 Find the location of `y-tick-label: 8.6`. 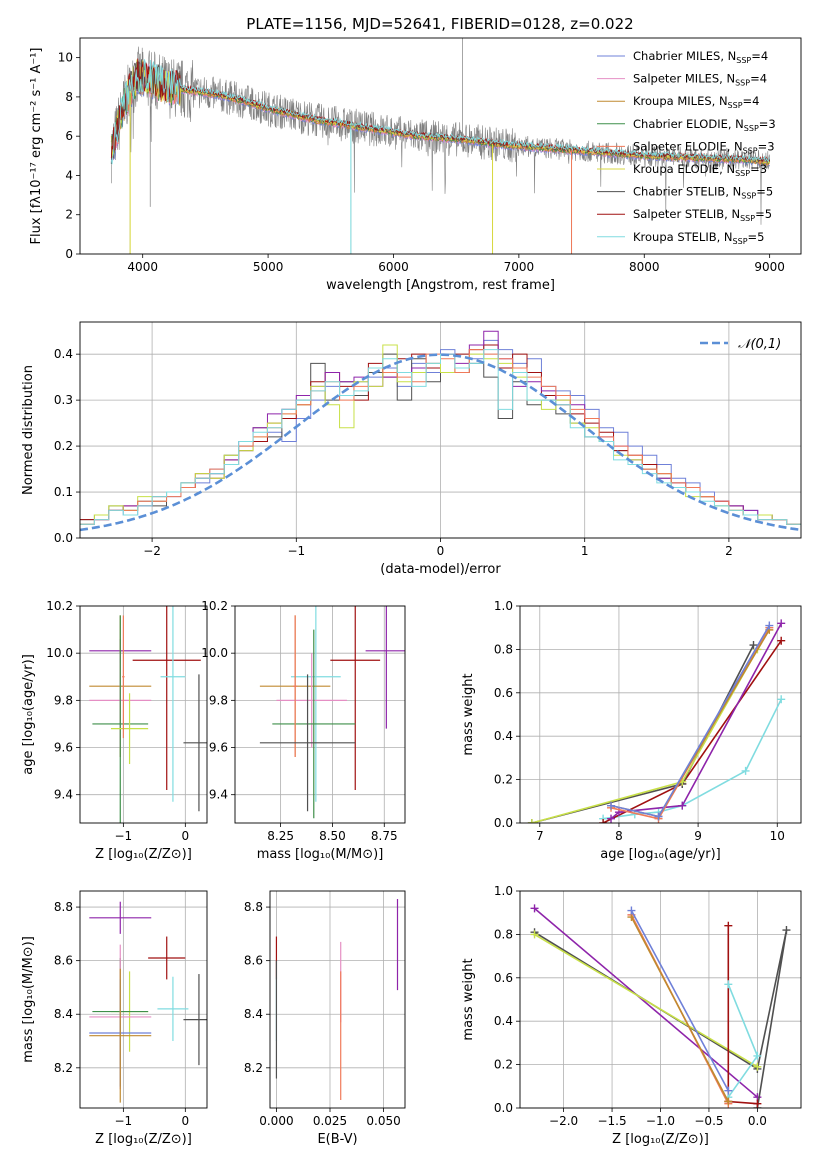

y-tick-label: 8.6 is located at coordinates (63, 961).